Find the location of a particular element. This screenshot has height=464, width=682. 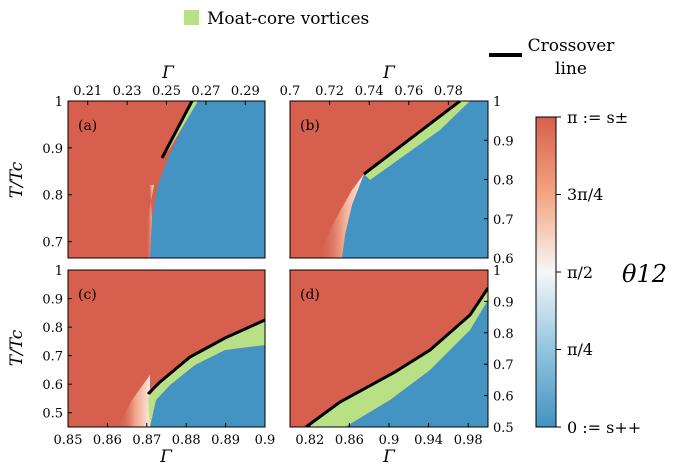

colorbar-symbol: θ12 is located at coordinates (644, 274).